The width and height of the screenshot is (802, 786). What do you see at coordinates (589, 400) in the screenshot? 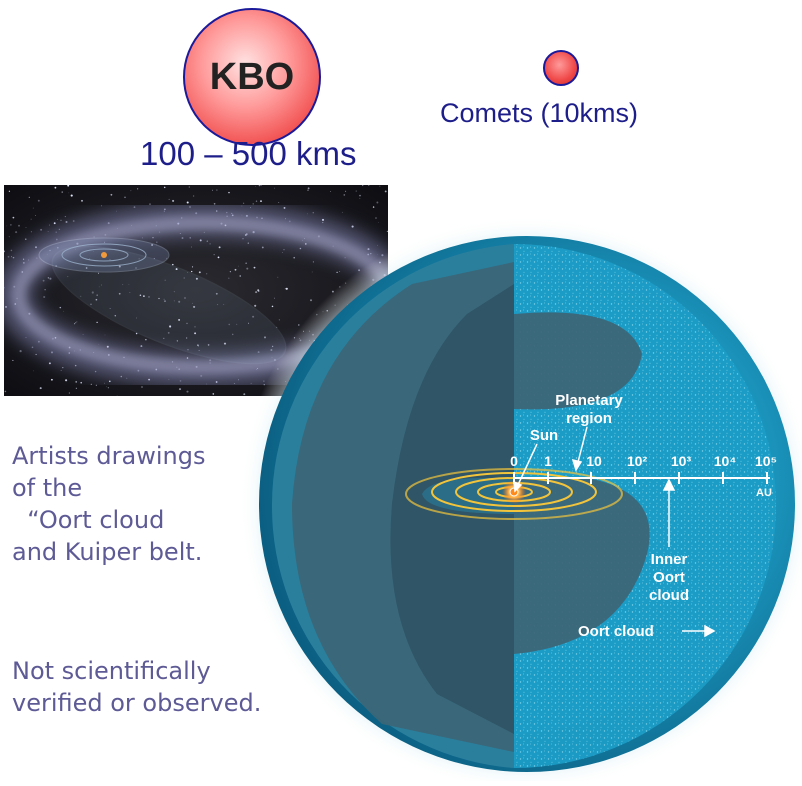
I see `planetary-region-label: Planetary` at bounding box center [589, 400].